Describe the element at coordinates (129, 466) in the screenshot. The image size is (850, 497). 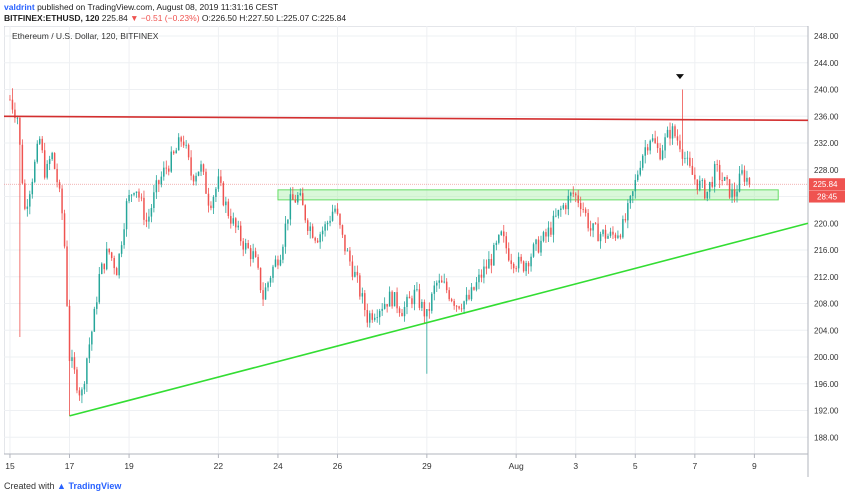
I see `x-tick-label: 19` at that location.